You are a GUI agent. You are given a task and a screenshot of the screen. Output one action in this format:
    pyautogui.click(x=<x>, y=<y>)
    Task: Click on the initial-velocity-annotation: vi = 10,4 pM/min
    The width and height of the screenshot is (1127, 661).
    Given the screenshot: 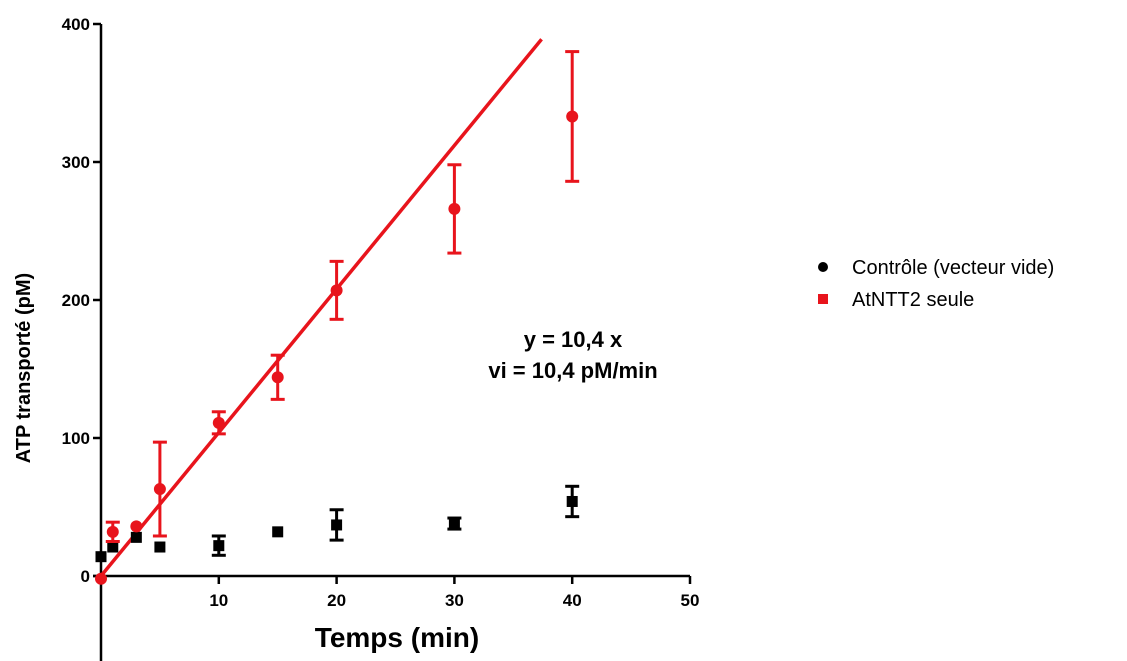 What is the action you would take?
    pyautogui.click(x=572, y=370)
    